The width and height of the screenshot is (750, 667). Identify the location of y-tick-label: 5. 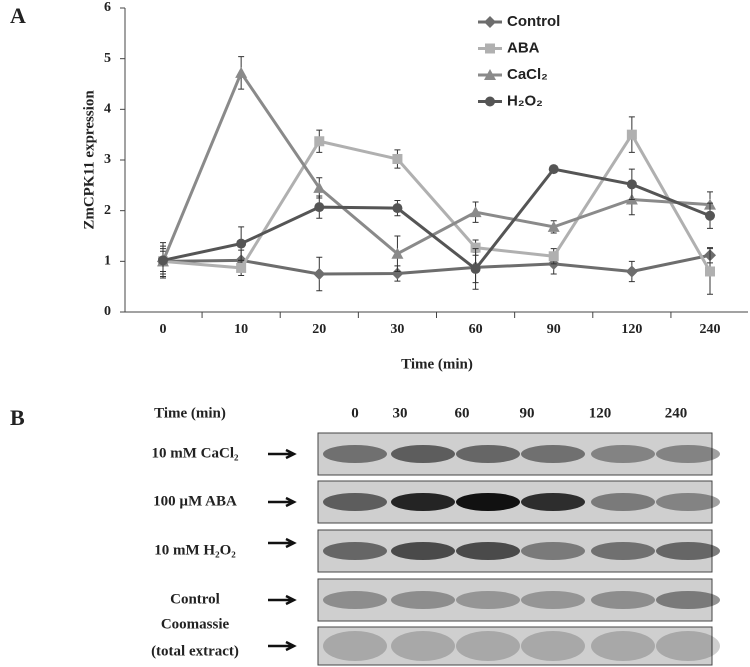
(107, 58).